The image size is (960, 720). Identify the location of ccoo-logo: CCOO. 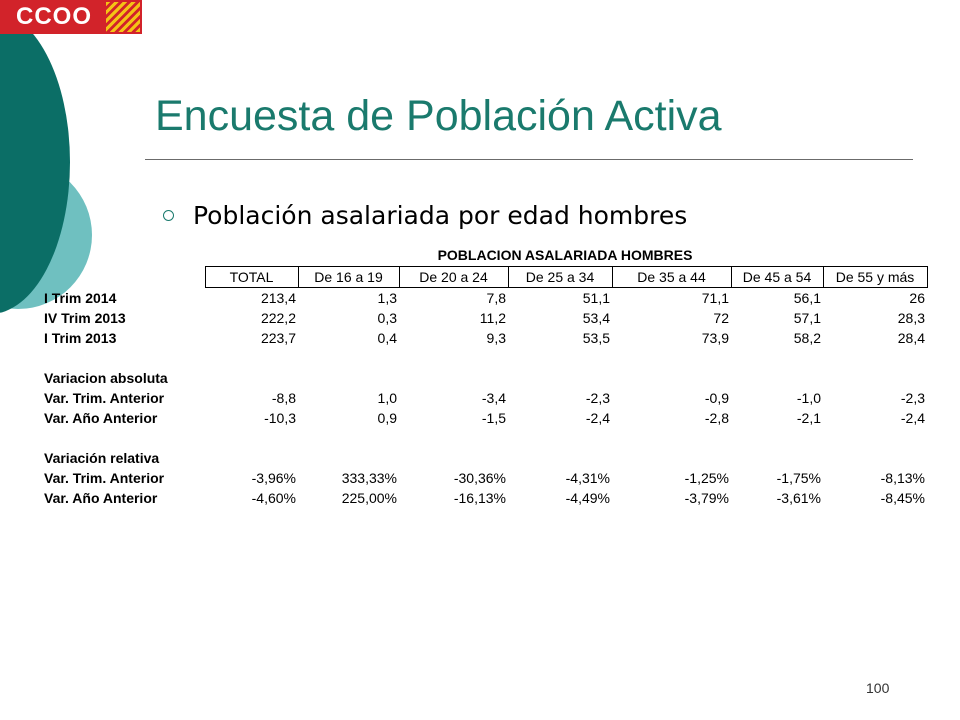
(71, 17).